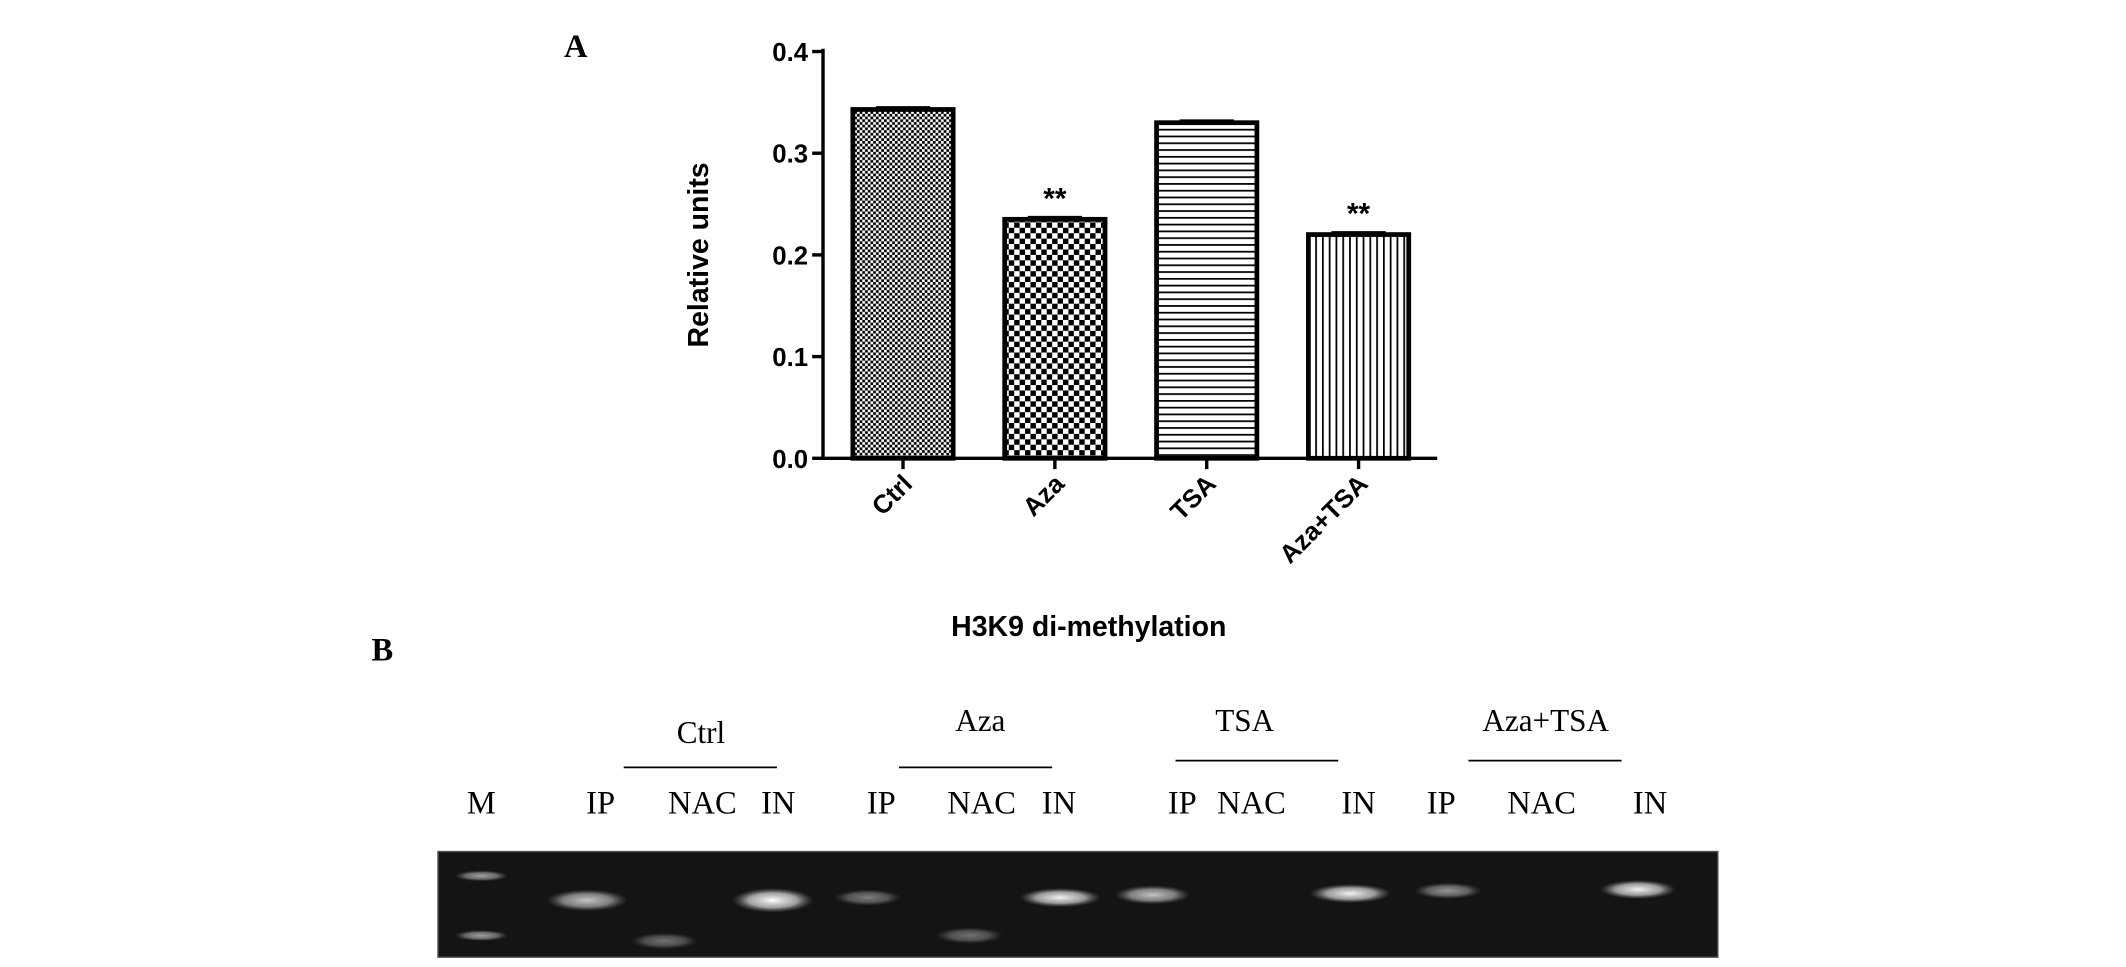  What do you see at coordinates (790, 155) in the screenshot?
I see `y-tick-label: 0.3` at bounding box center [790, 155].